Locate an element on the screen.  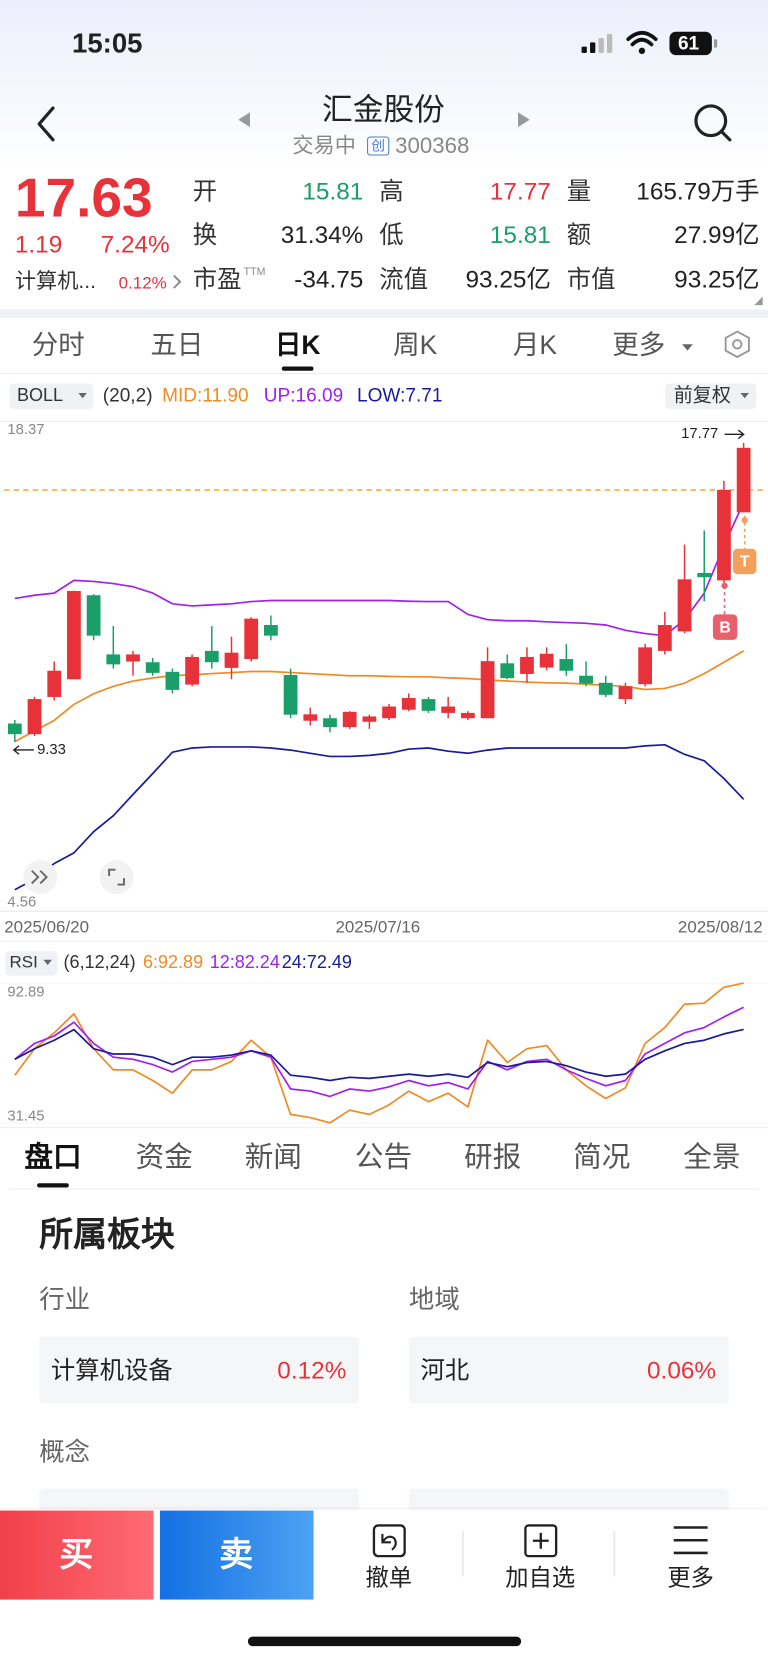
kline-tab: 周K is located at coordinates (415, 345).